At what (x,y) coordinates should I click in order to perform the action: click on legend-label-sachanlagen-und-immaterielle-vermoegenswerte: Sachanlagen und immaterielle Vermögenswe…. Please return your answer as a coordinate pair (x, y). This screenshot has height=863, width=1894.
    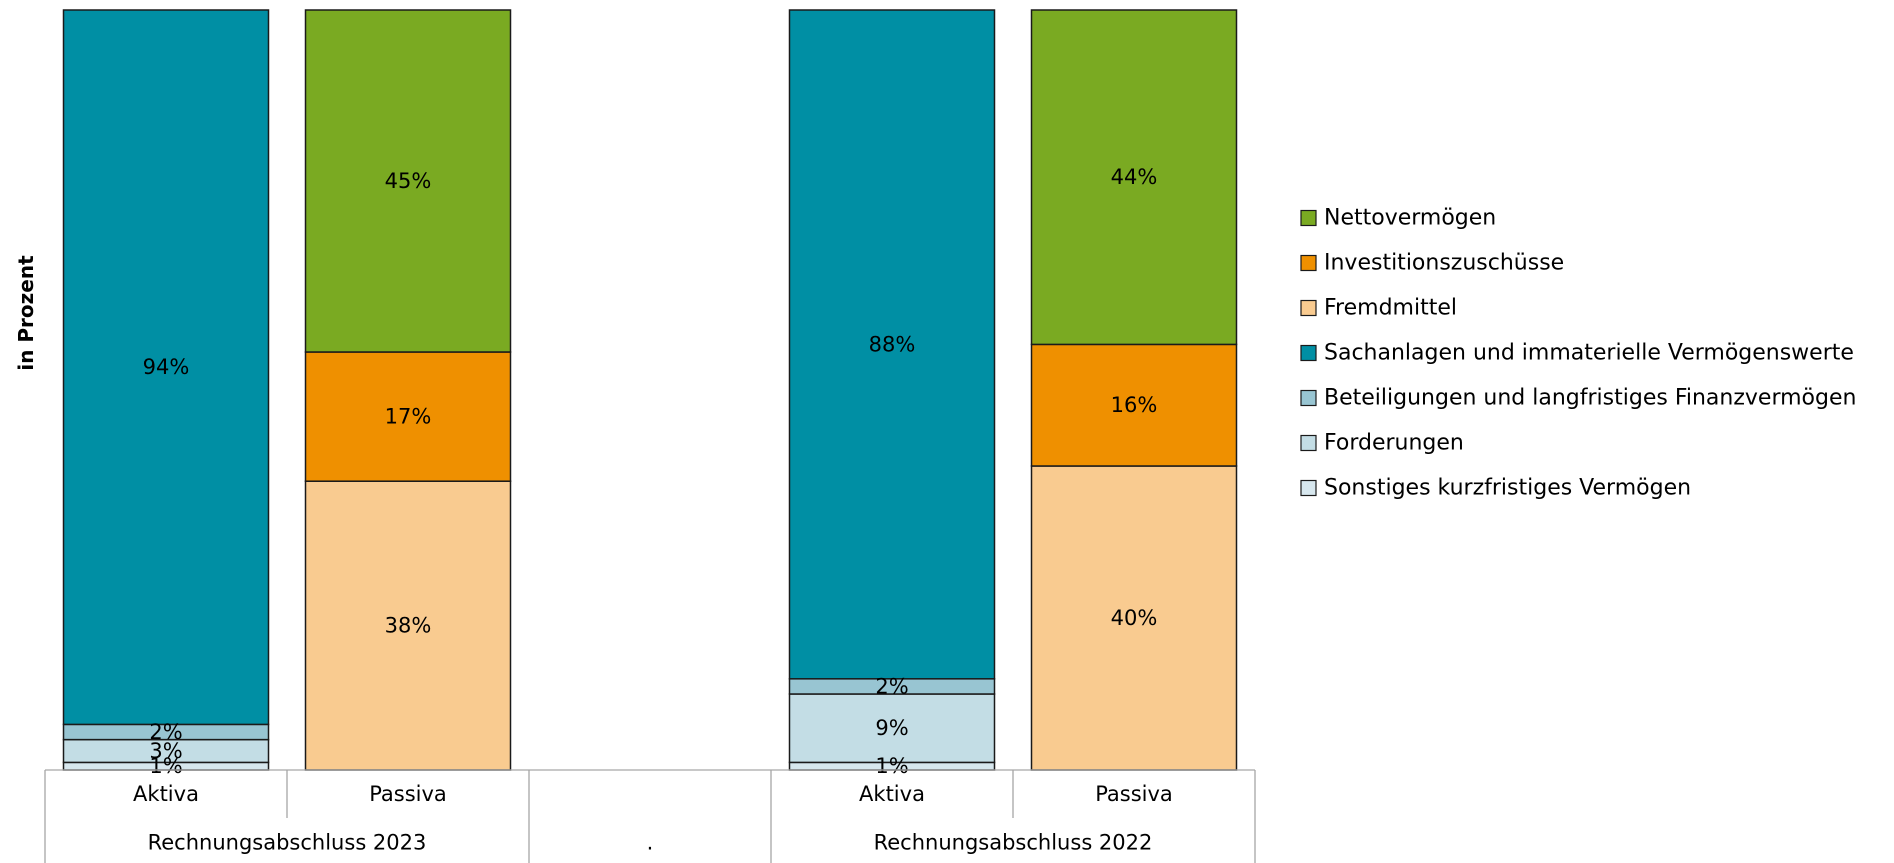
    Looking at the image, I should click on (1589, 353).